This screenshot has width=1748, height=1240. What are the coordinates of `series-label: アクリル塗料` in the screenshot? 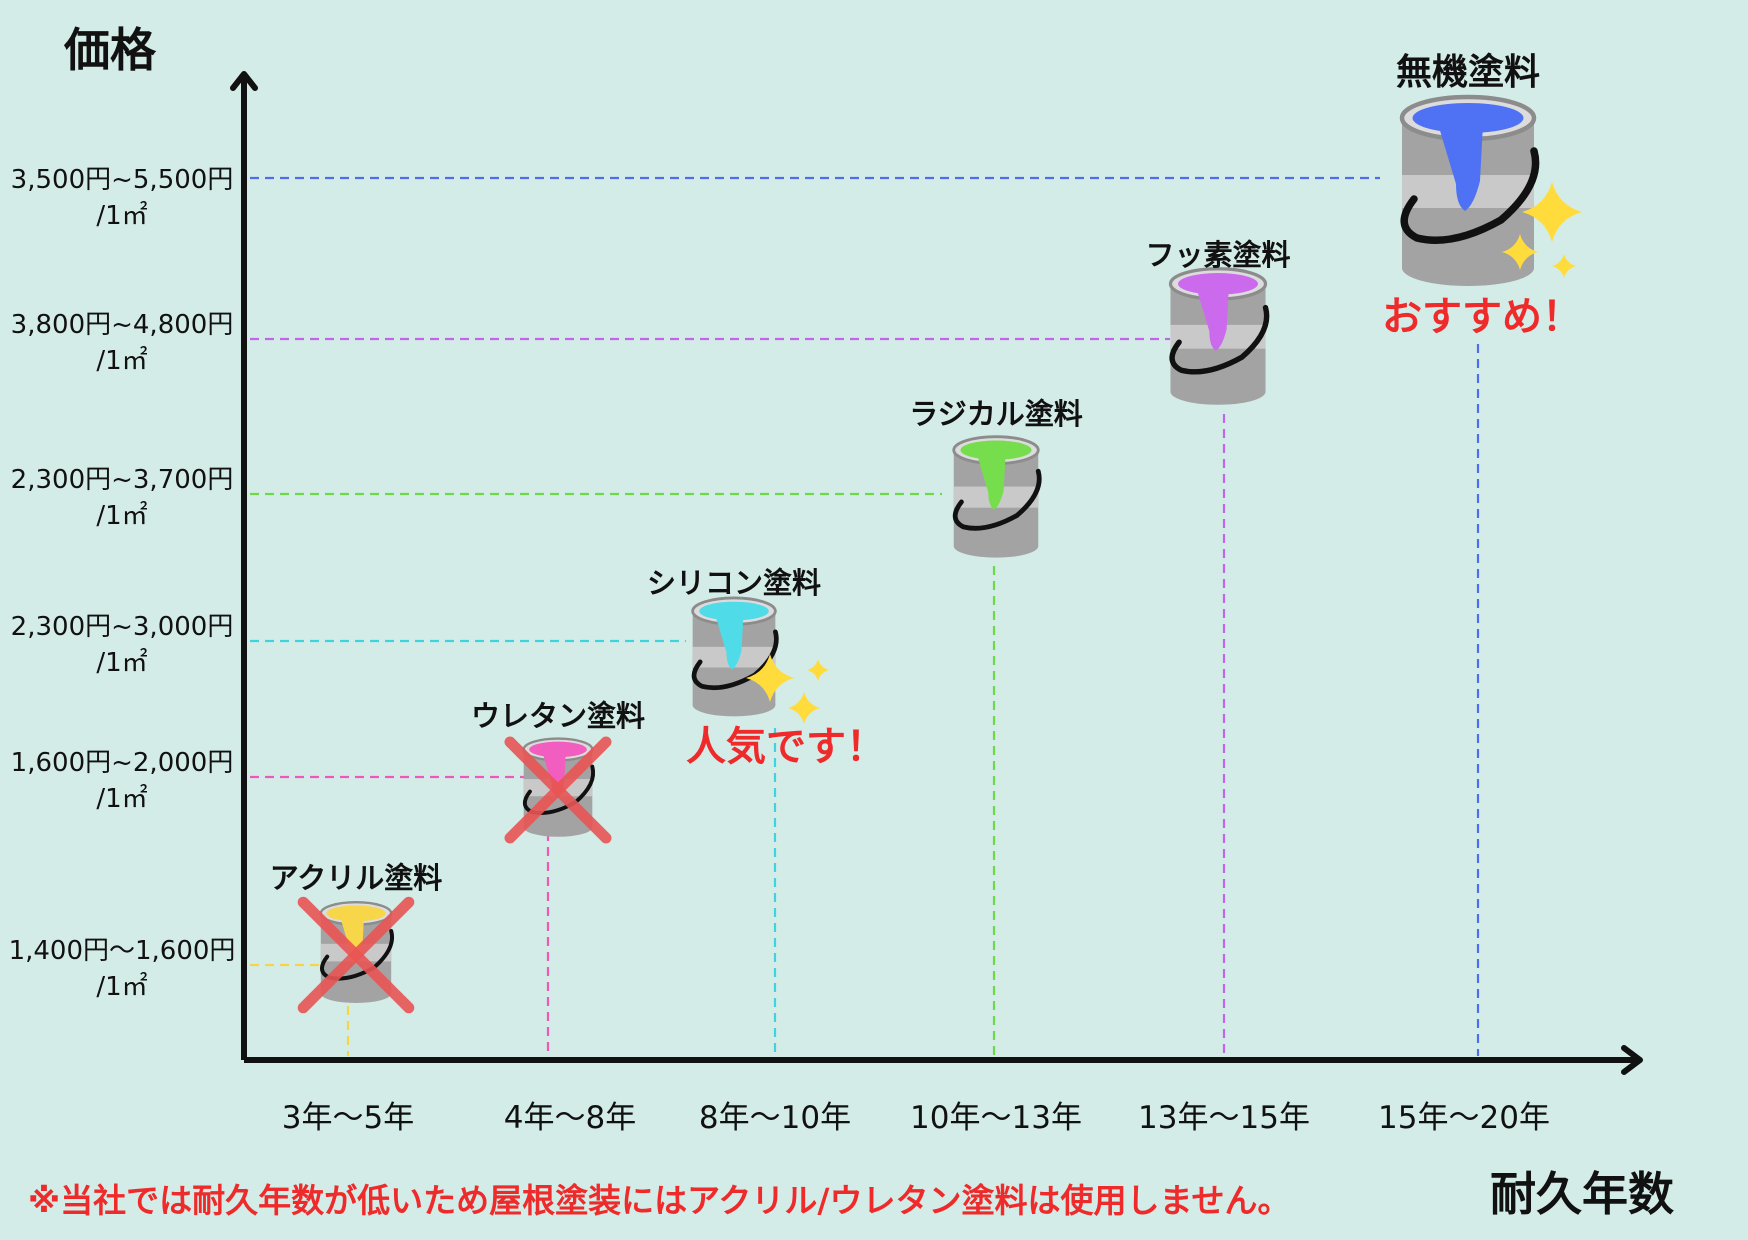 It's located at (356, 878).